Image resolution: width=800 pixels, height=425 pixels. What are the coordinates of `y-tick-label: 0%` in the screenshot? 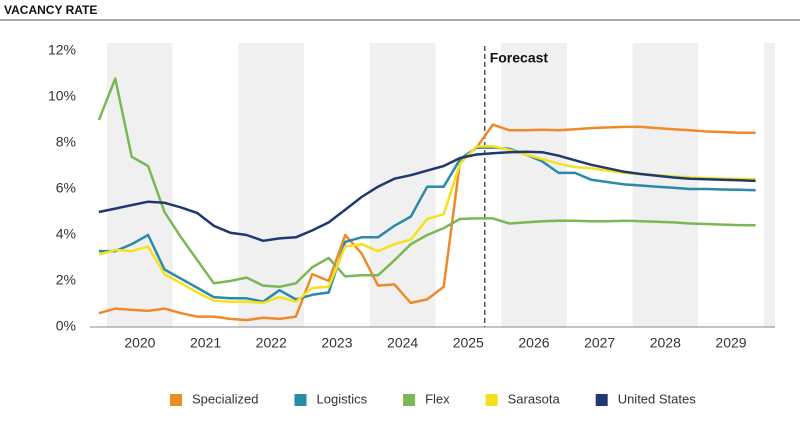 It's located at (66, 326).